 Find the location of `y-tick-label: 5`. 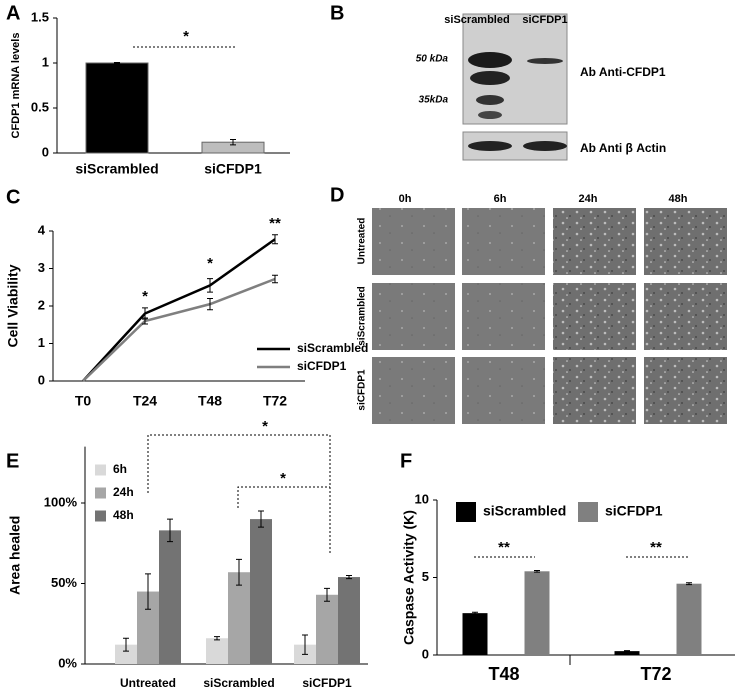

y-tick-label: 5 is located at coordinates (425, 576).